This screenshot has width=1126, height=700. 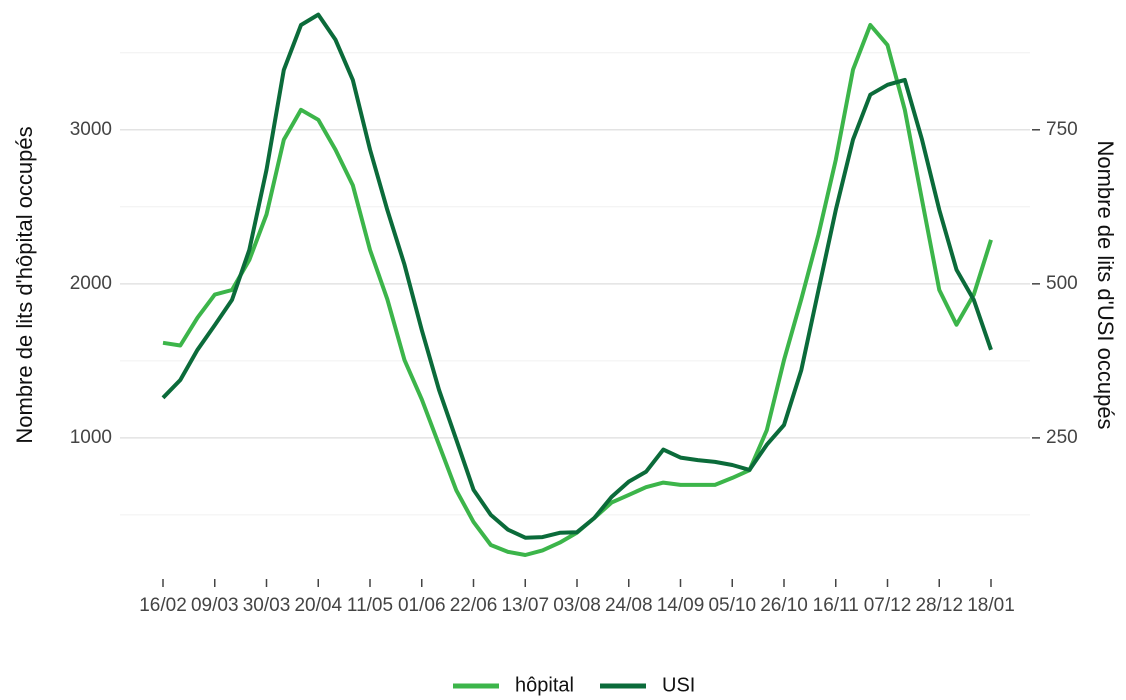 I want to click on y2-axis-title: Nombre de lits d'USI occupés, so click(x=1105, y=284).